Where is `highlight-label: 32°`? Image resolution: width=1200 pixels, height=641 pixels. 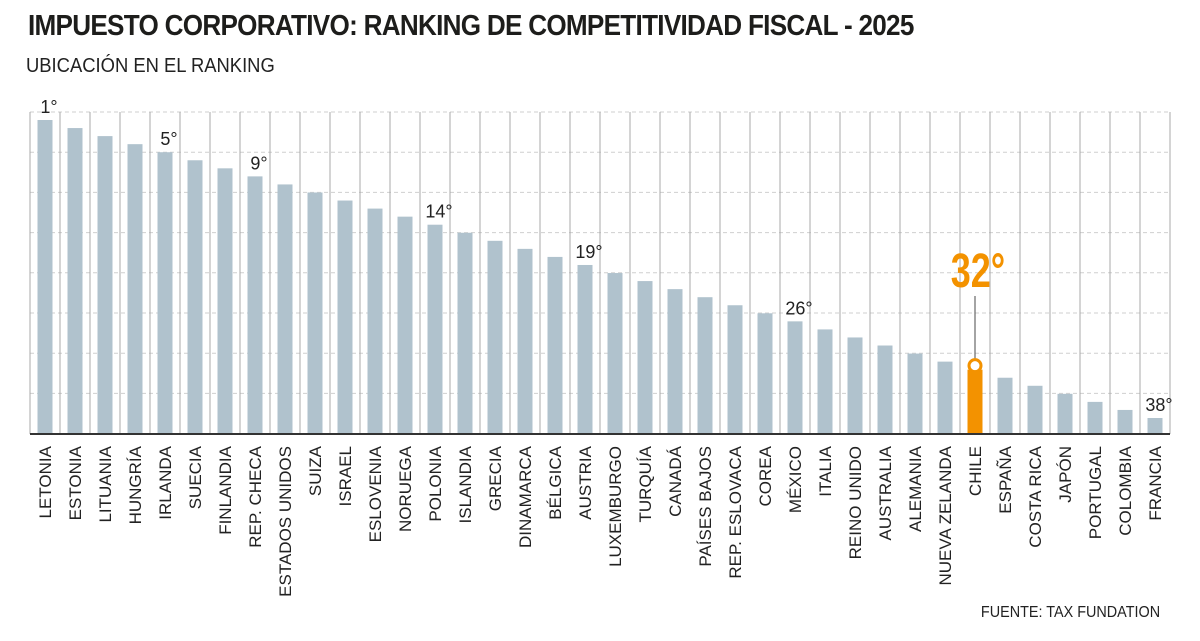 highlight-label: 32° is located at coordinates (978, 270).